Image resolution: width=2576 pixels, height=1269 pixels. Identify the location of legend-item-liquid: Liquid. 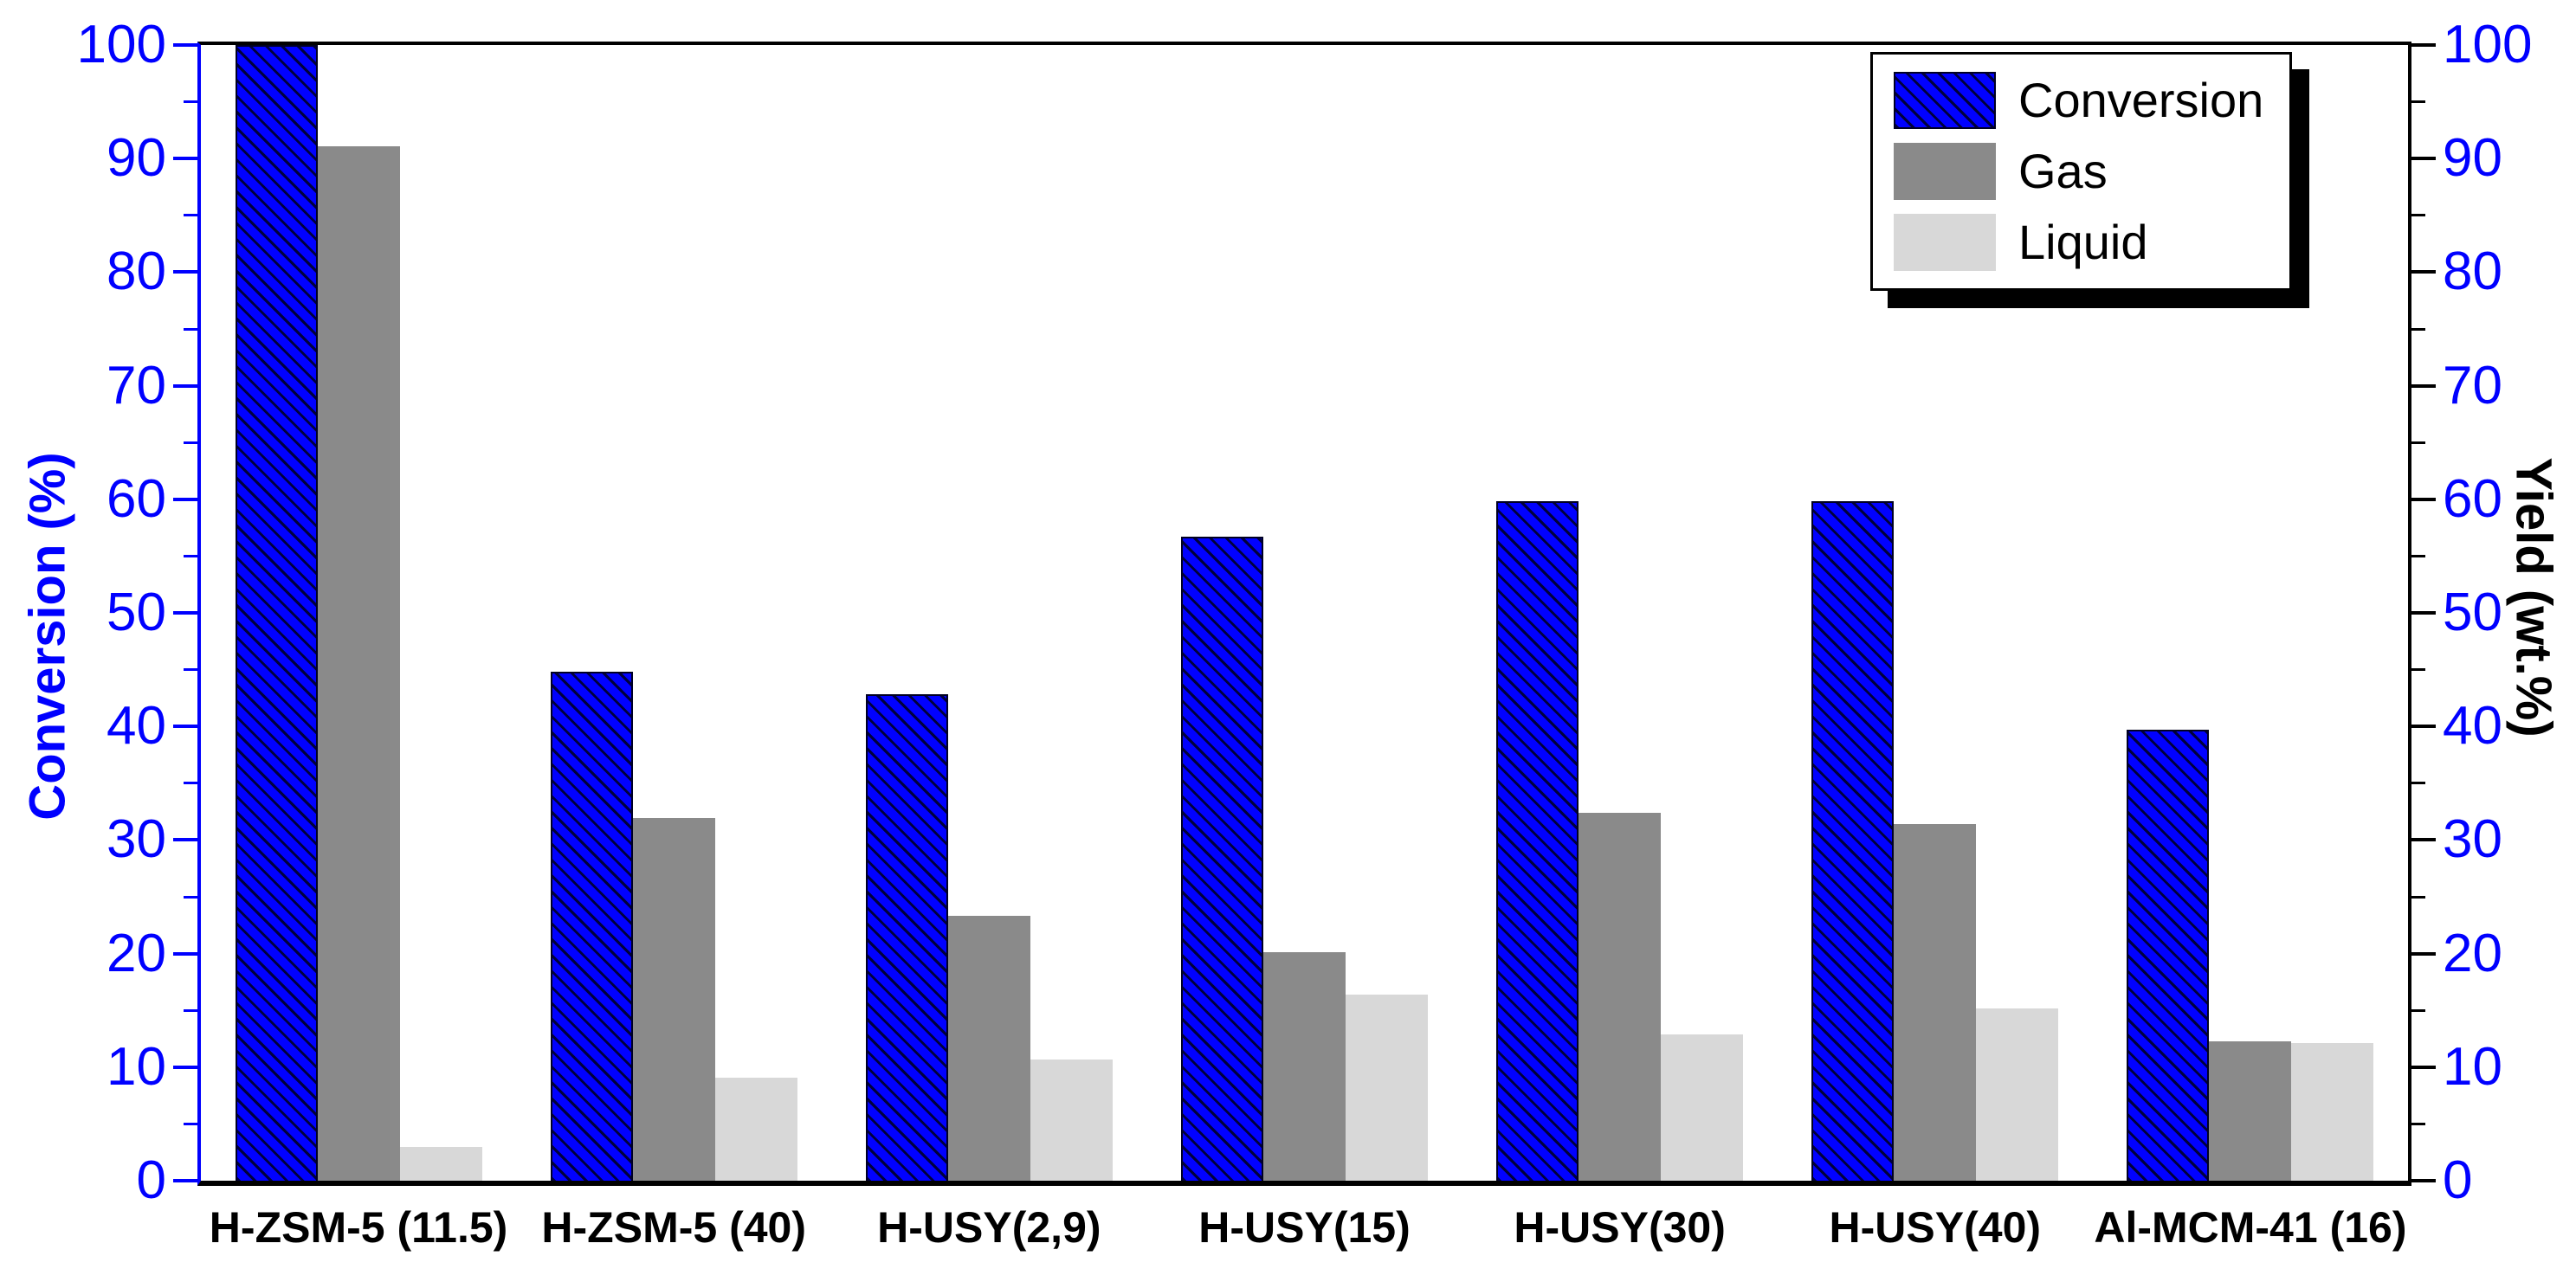
(2078, 242).